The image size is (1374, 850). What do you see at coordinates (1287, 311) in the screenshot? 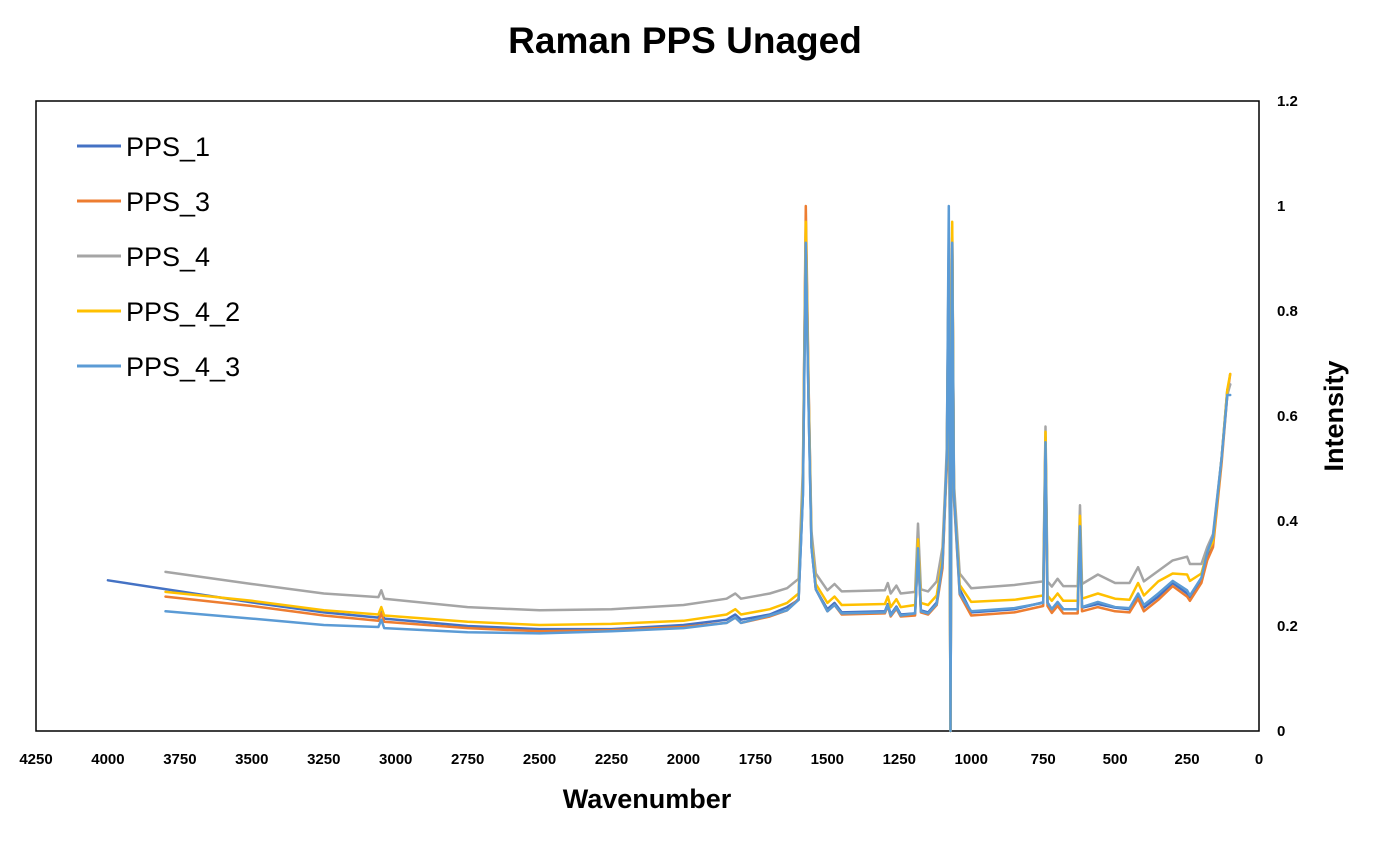
I see `y-tick-label: 0.8` at bounding box center [1287, 311].